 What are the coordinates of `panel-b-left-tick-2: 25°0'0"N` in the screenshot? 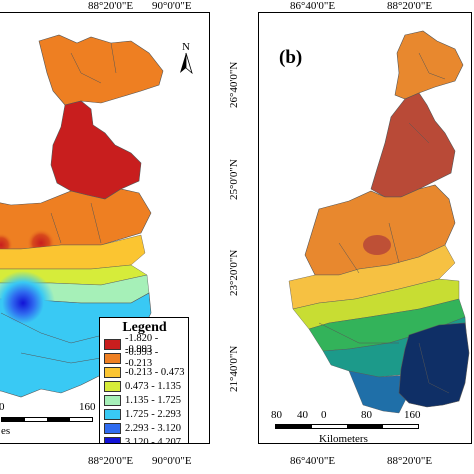 It's located at (234, 179).